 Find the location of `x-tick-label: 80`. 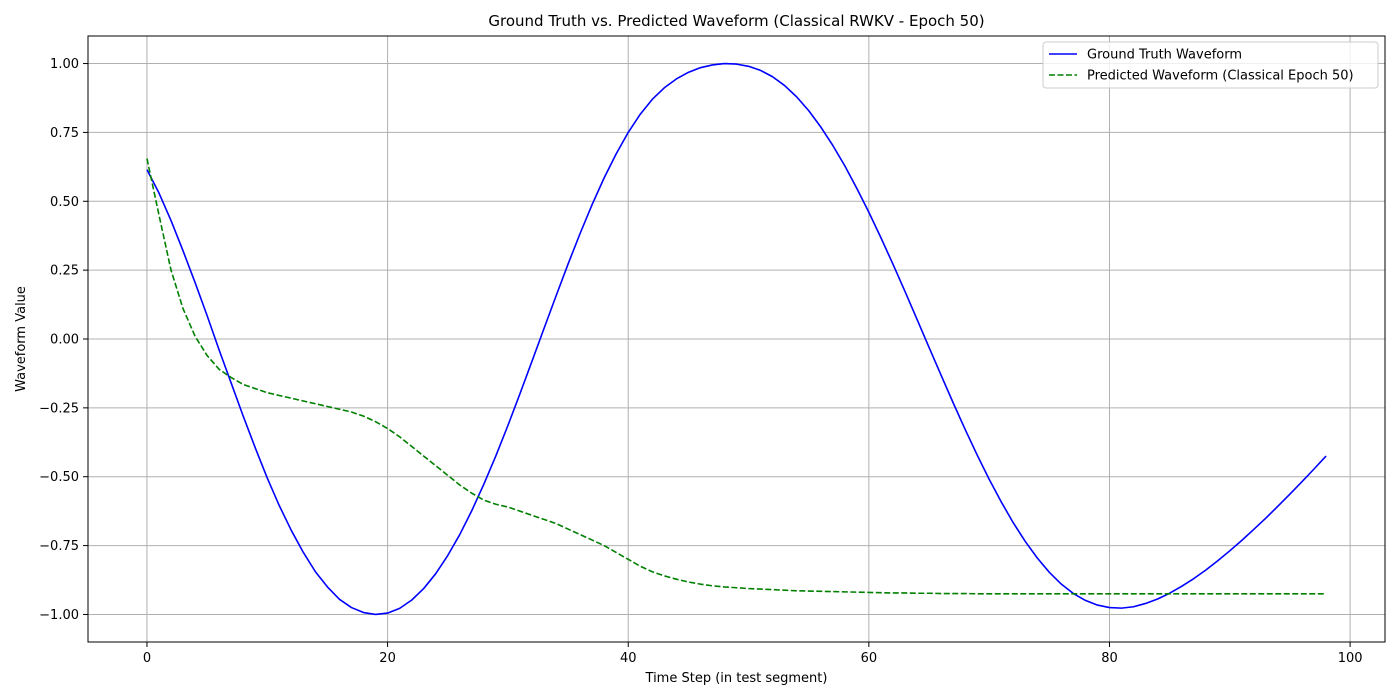

x-tick-label: 80 is located at coordinates (1109, 658).